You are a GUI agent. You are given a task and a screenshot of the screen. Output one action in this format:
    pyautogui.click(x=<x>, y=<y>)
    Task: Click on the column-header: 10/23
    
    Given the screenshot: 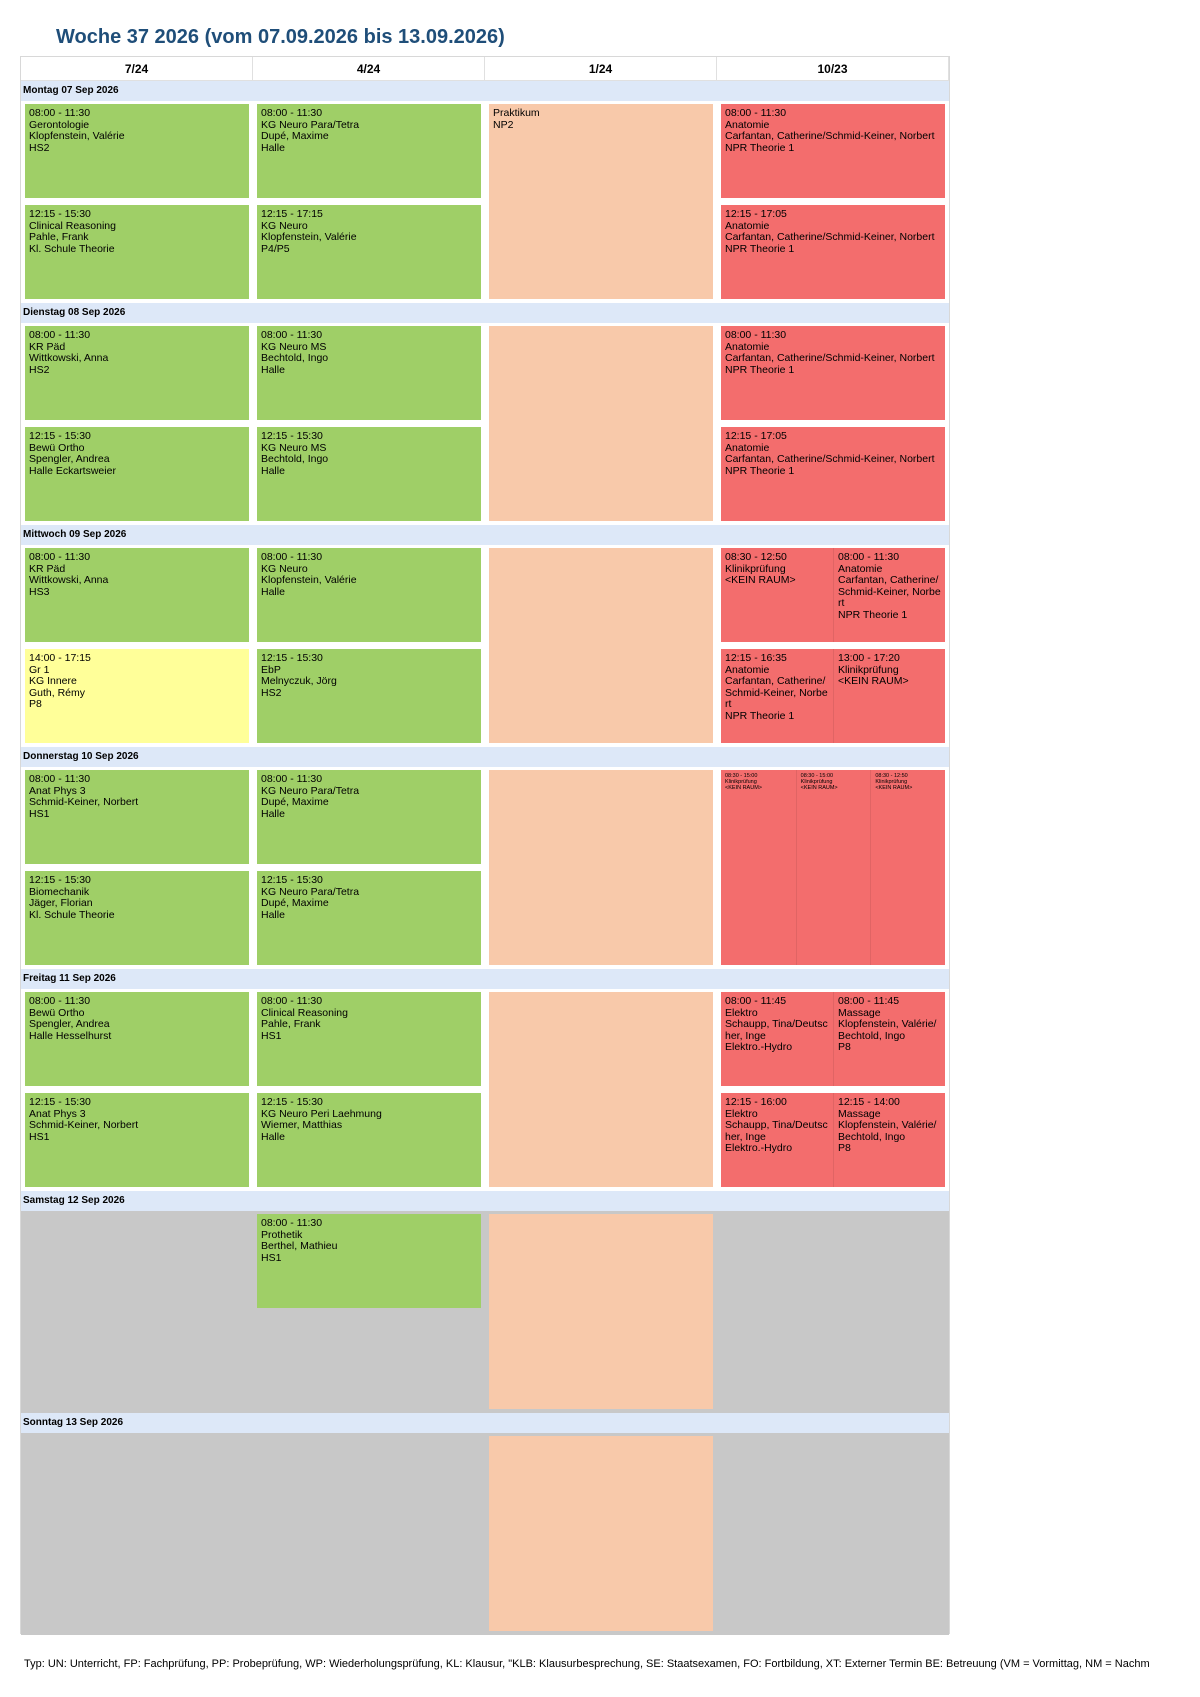 What is the action you would take?
    pyautogui.click(x=833, y=69)
    